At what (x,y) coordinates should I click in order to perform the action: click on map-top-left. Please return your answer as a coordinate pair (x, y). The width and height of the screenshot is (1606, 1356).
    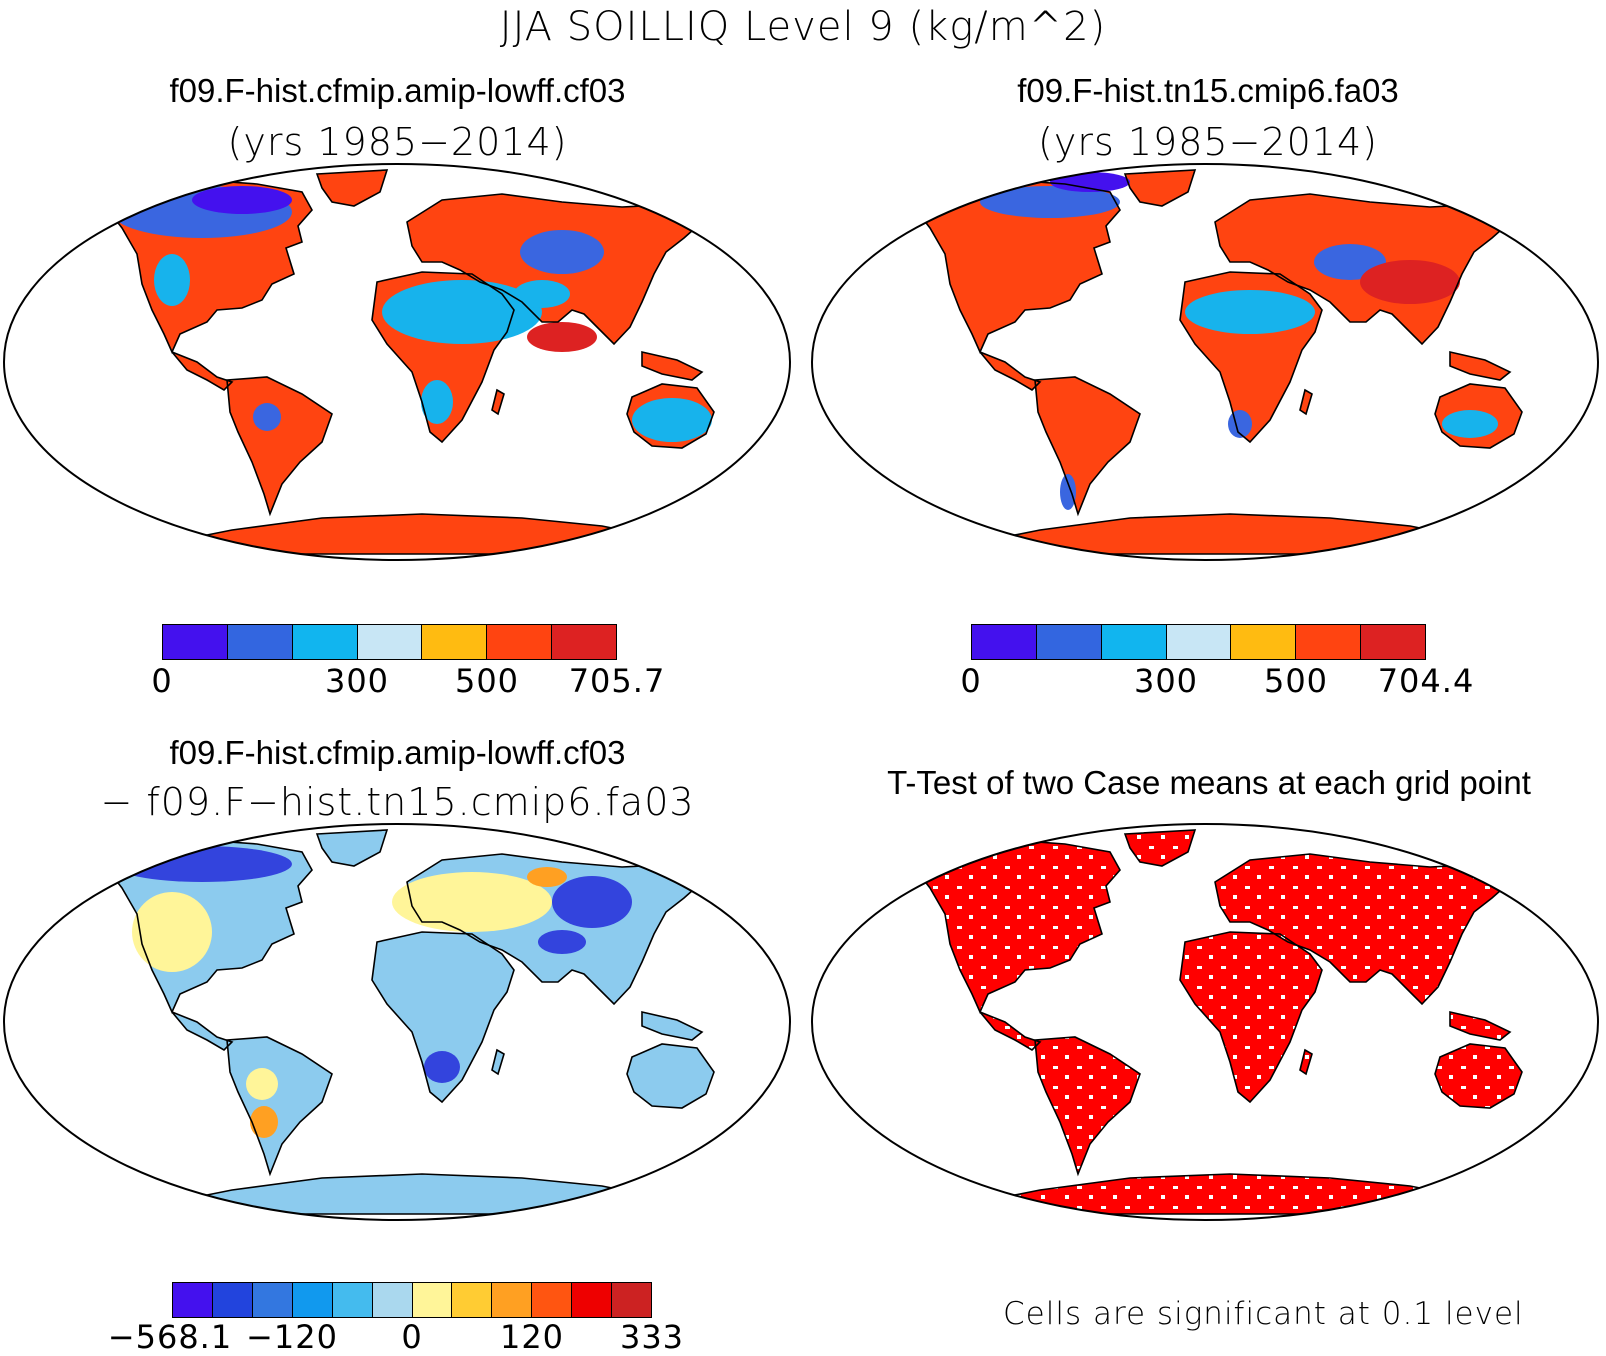
    Looking at the image, I should click on (397, 362).